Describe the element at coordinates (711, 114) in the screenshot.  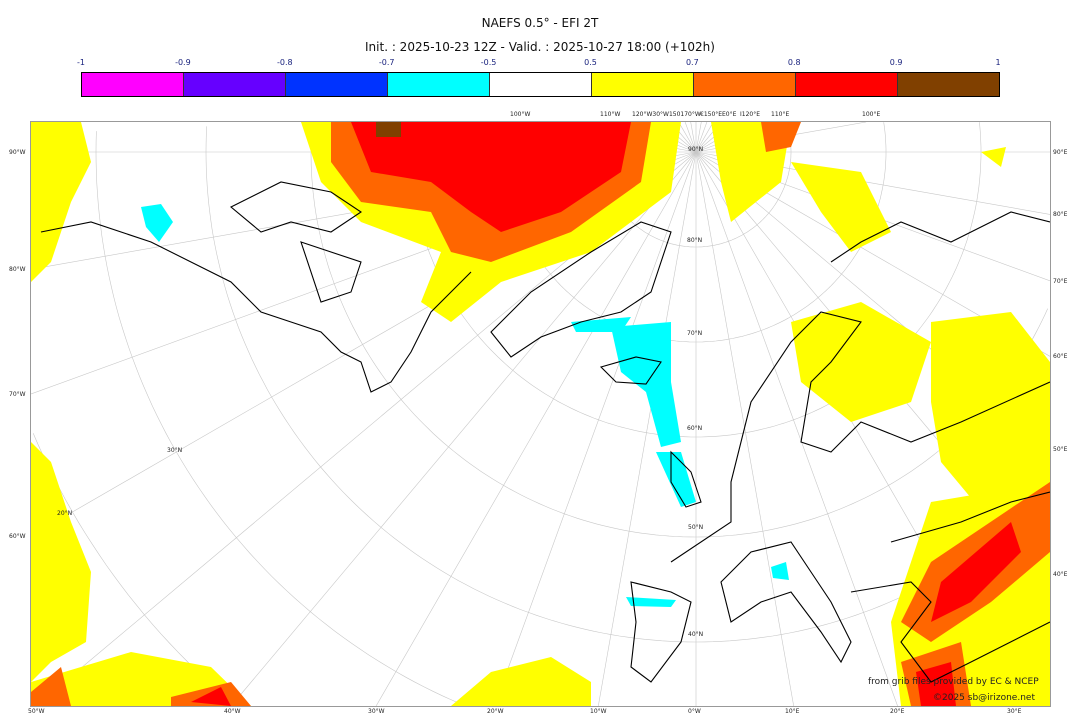
I see `longitude-label: €150°E` at that location.